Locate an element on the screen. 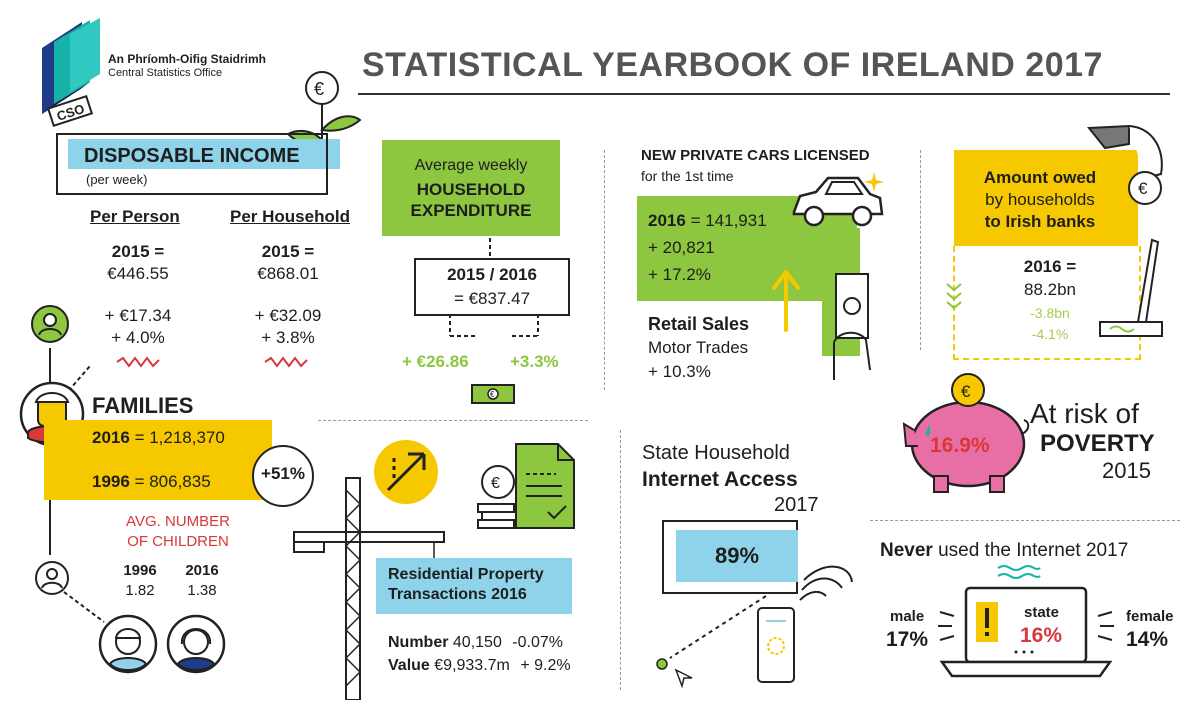  owed-line1: Amount owed is located at coordinates (1040, 177).